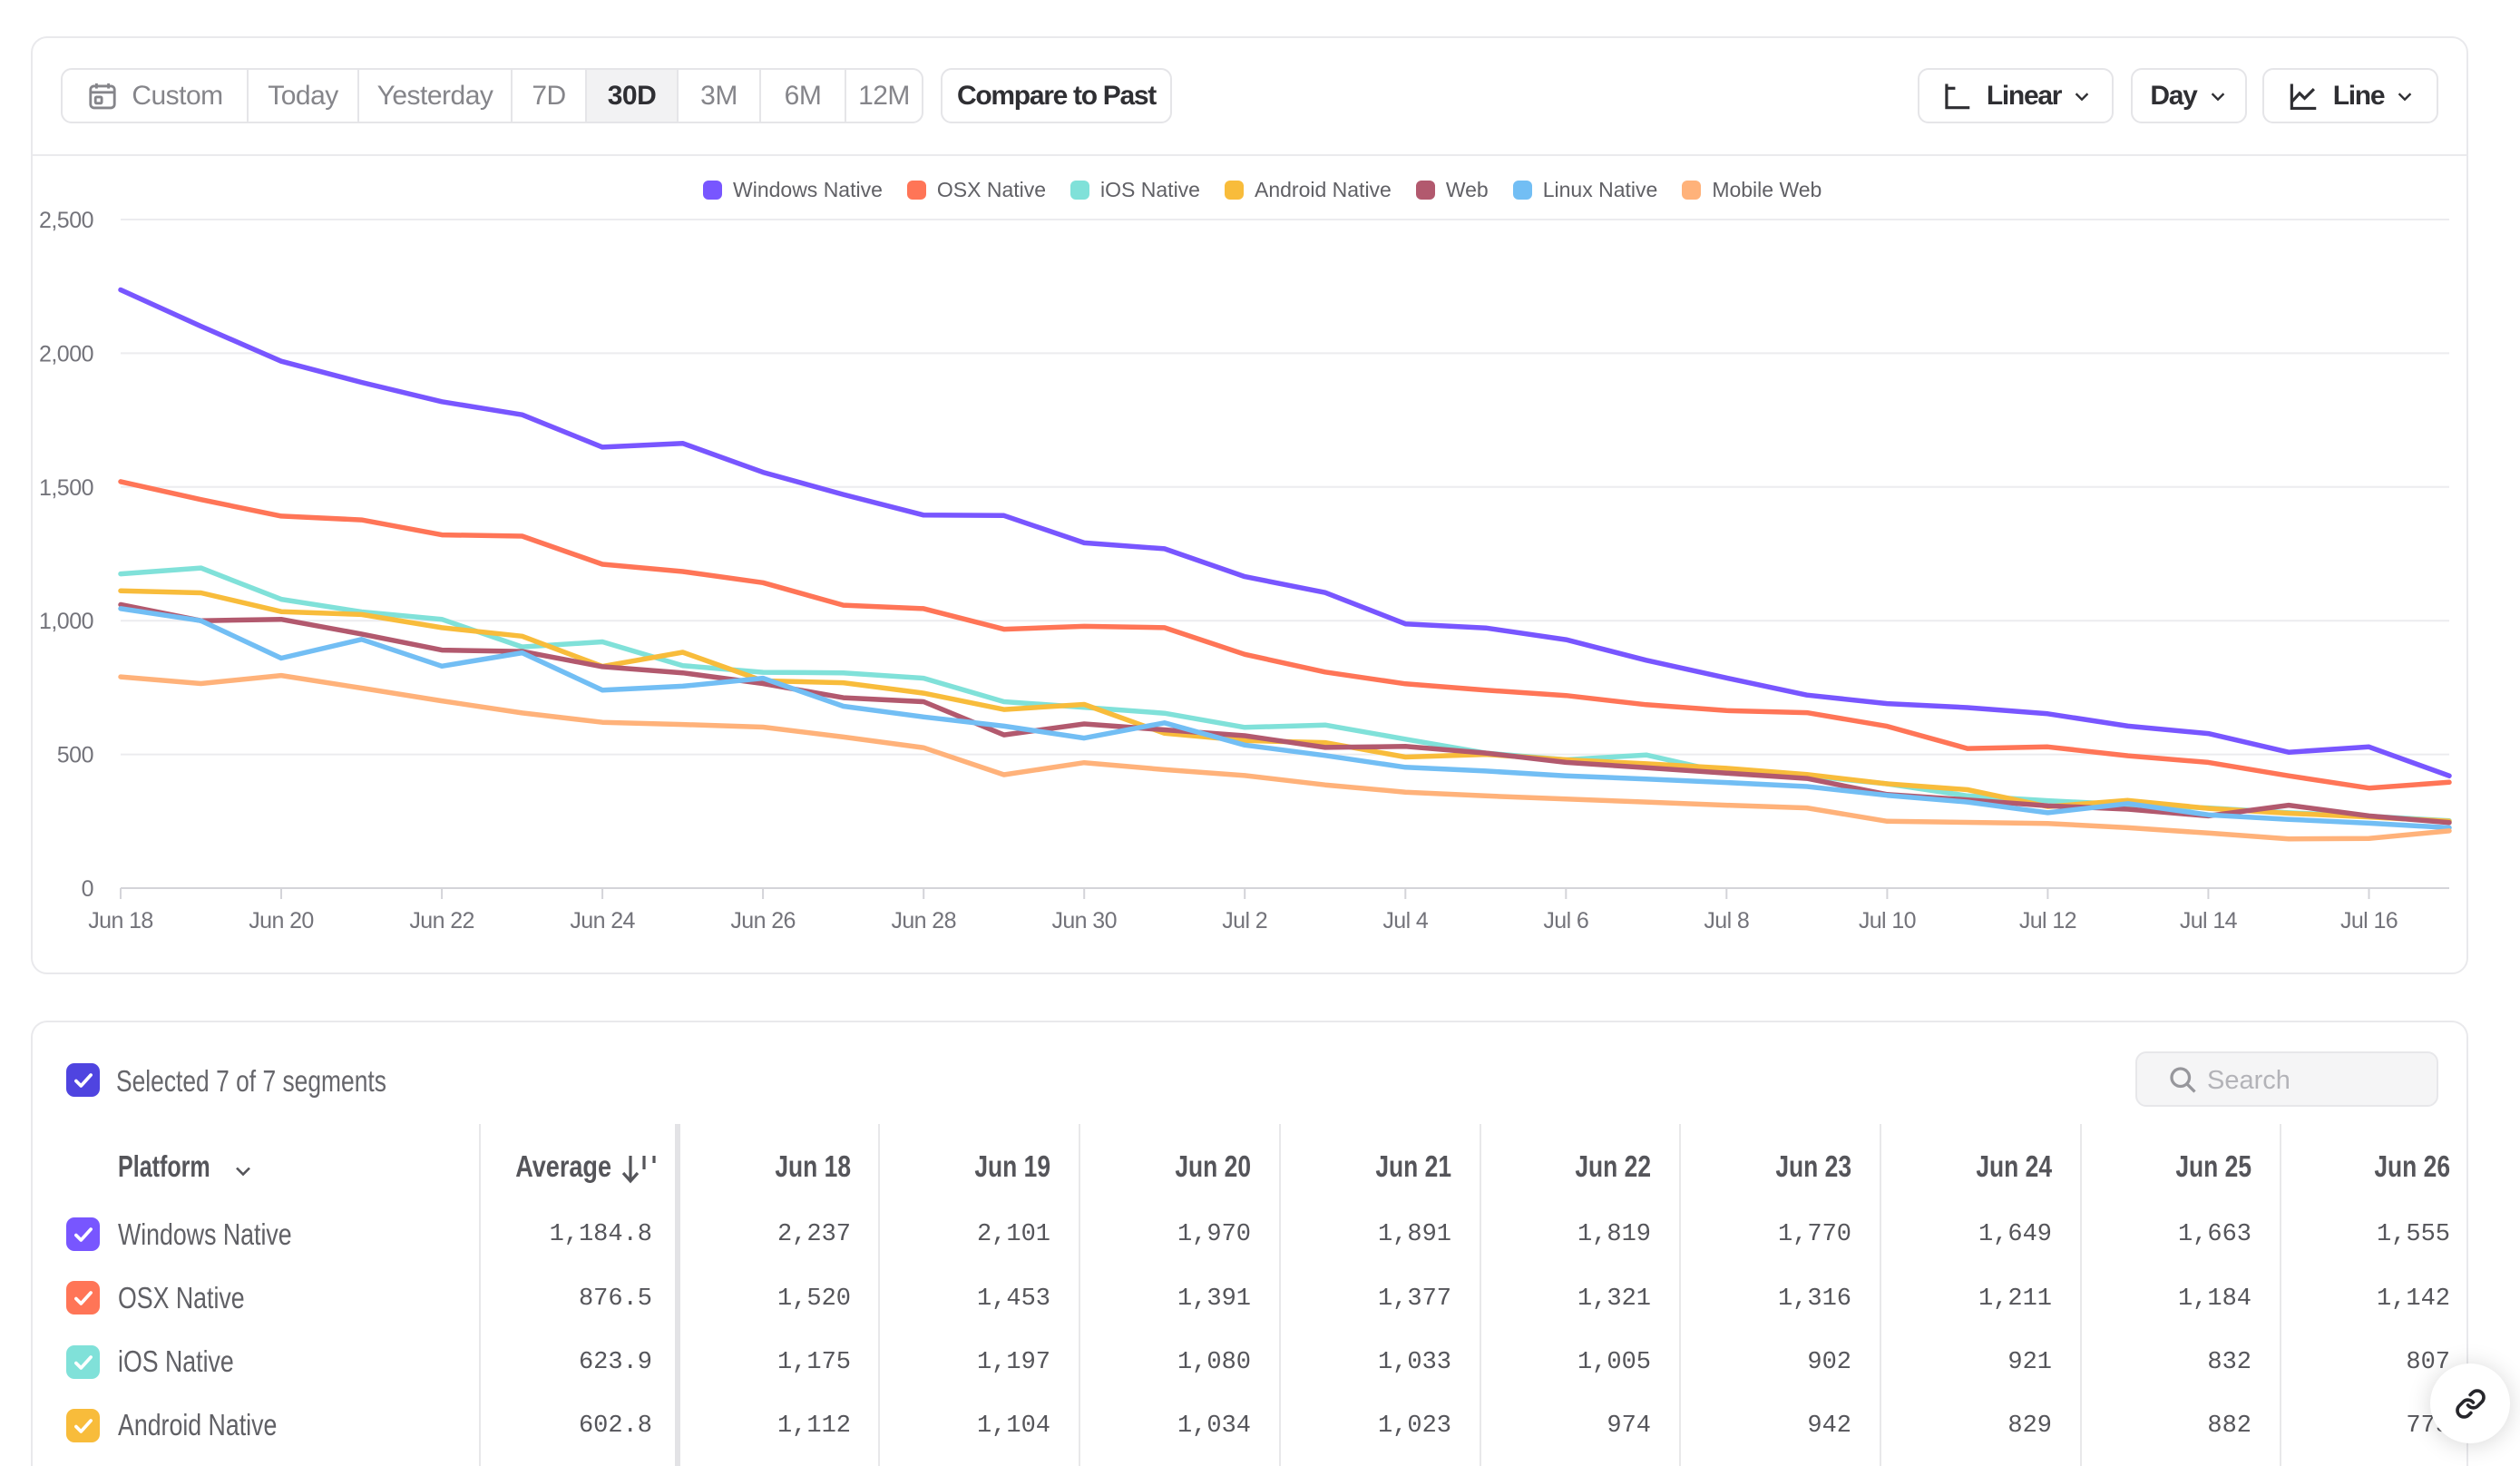 The image size is (2520, 1466). What do you see at coordinates (1406, 921) in the screenshot?
I see `svg-text: Jul 4` at bounding box center [1406, 921].